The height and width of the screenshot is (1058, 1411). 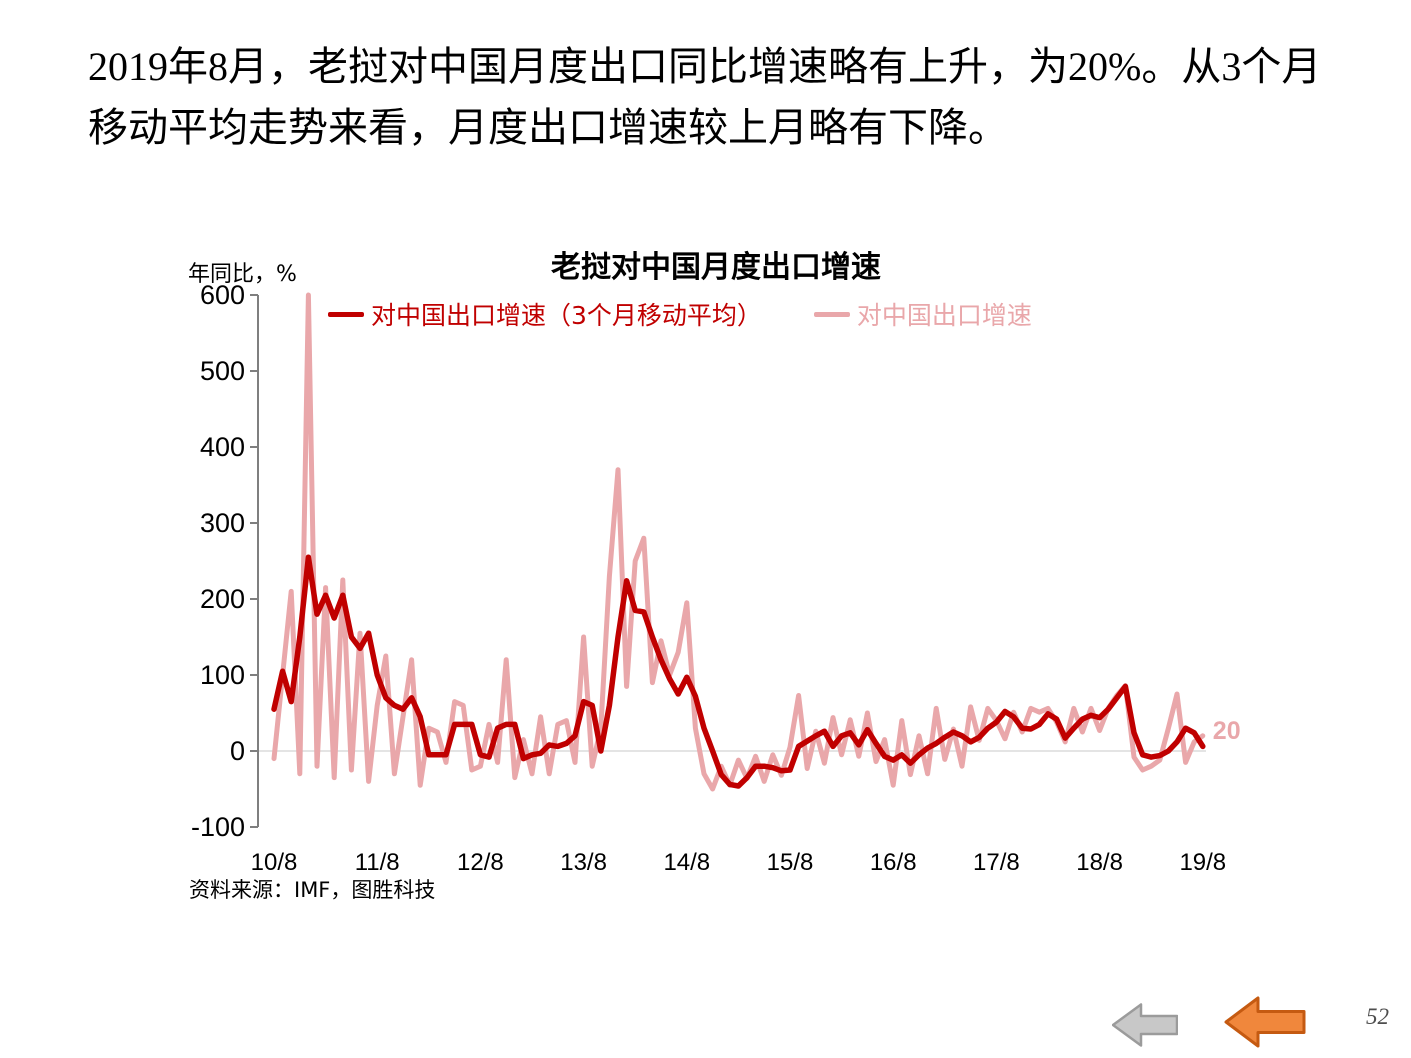 What do you see at coordinates (944, 315) in the screenshot?
I see `legend-label-monthly: 对中国出口增速` at bounding box center [944, 315].